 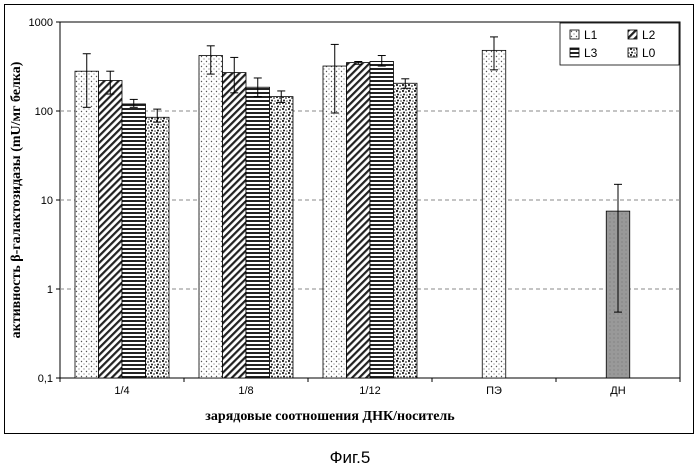 What do you see at coordinates (632, 52) in the screenshot?
I see `legend-swatch-L0` at bounding box center [632, 52].